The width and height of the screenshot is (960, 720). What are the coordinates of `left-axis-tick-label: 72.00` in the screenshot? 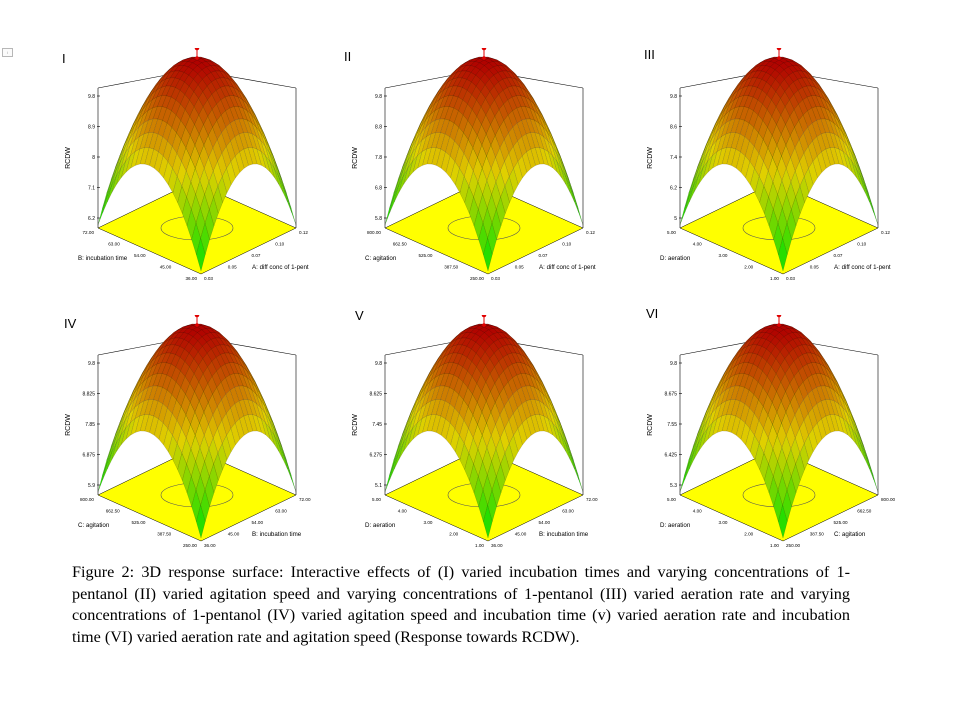 It's located at (89, 232).